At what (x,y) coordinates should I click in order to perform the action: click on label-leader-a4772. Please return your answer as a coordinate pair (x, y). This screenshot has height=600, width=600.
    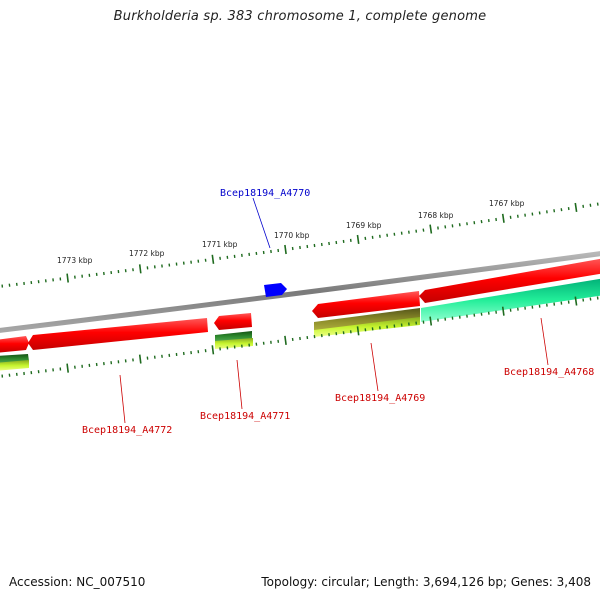
    Looking at the image, I should click on (122, 399).